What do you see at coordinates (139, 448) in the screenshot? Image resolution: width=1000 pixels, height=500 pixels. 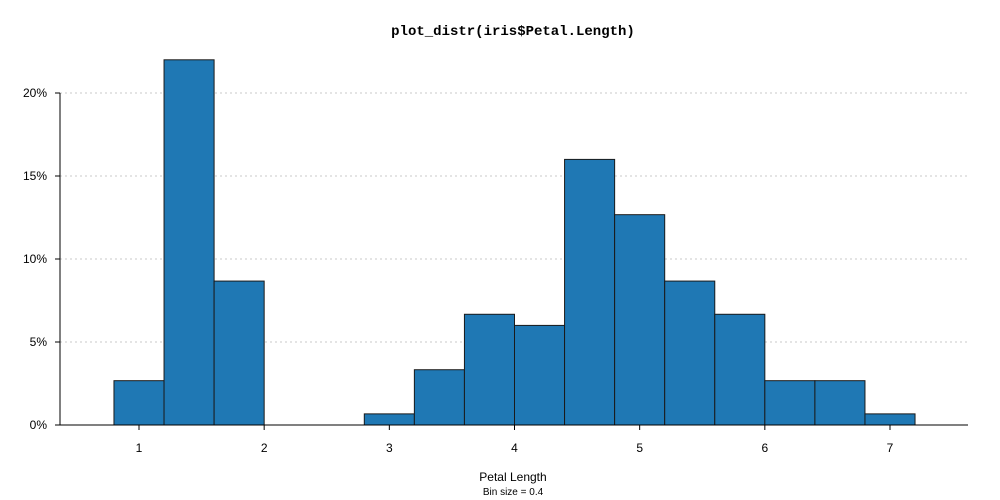 I see `x-tick-label: 1` at bounding box center [139, 448].